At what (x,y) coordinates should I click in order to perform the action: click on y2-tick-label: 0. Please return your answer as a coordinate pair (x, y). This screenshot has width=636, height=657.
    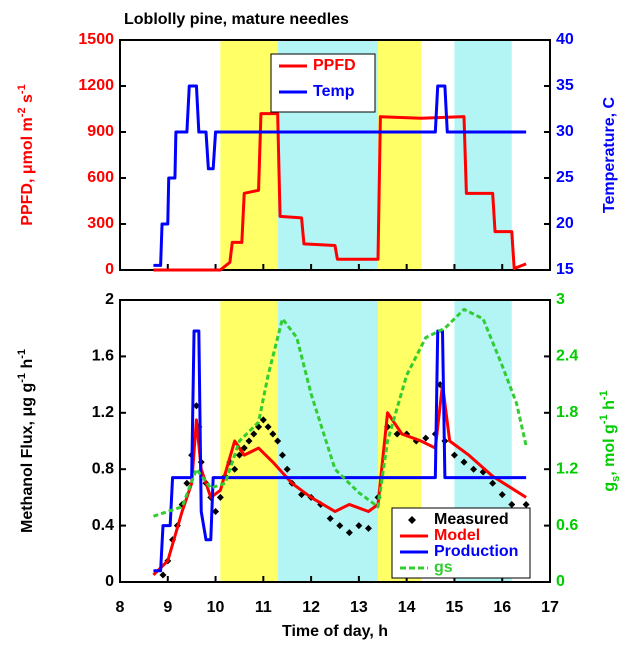
    Looking at the image, I should click on (560, 581).